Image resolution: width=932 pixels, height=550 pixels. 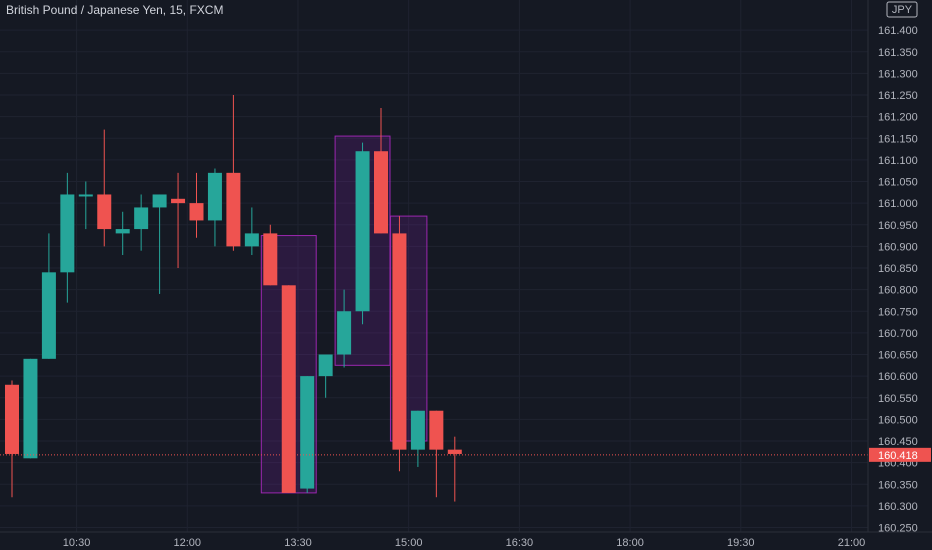 What do you see at coordinates (77, 543) in the screenshot?
I see `time-tick-label: 10:30` at bounding box center [77, 543].